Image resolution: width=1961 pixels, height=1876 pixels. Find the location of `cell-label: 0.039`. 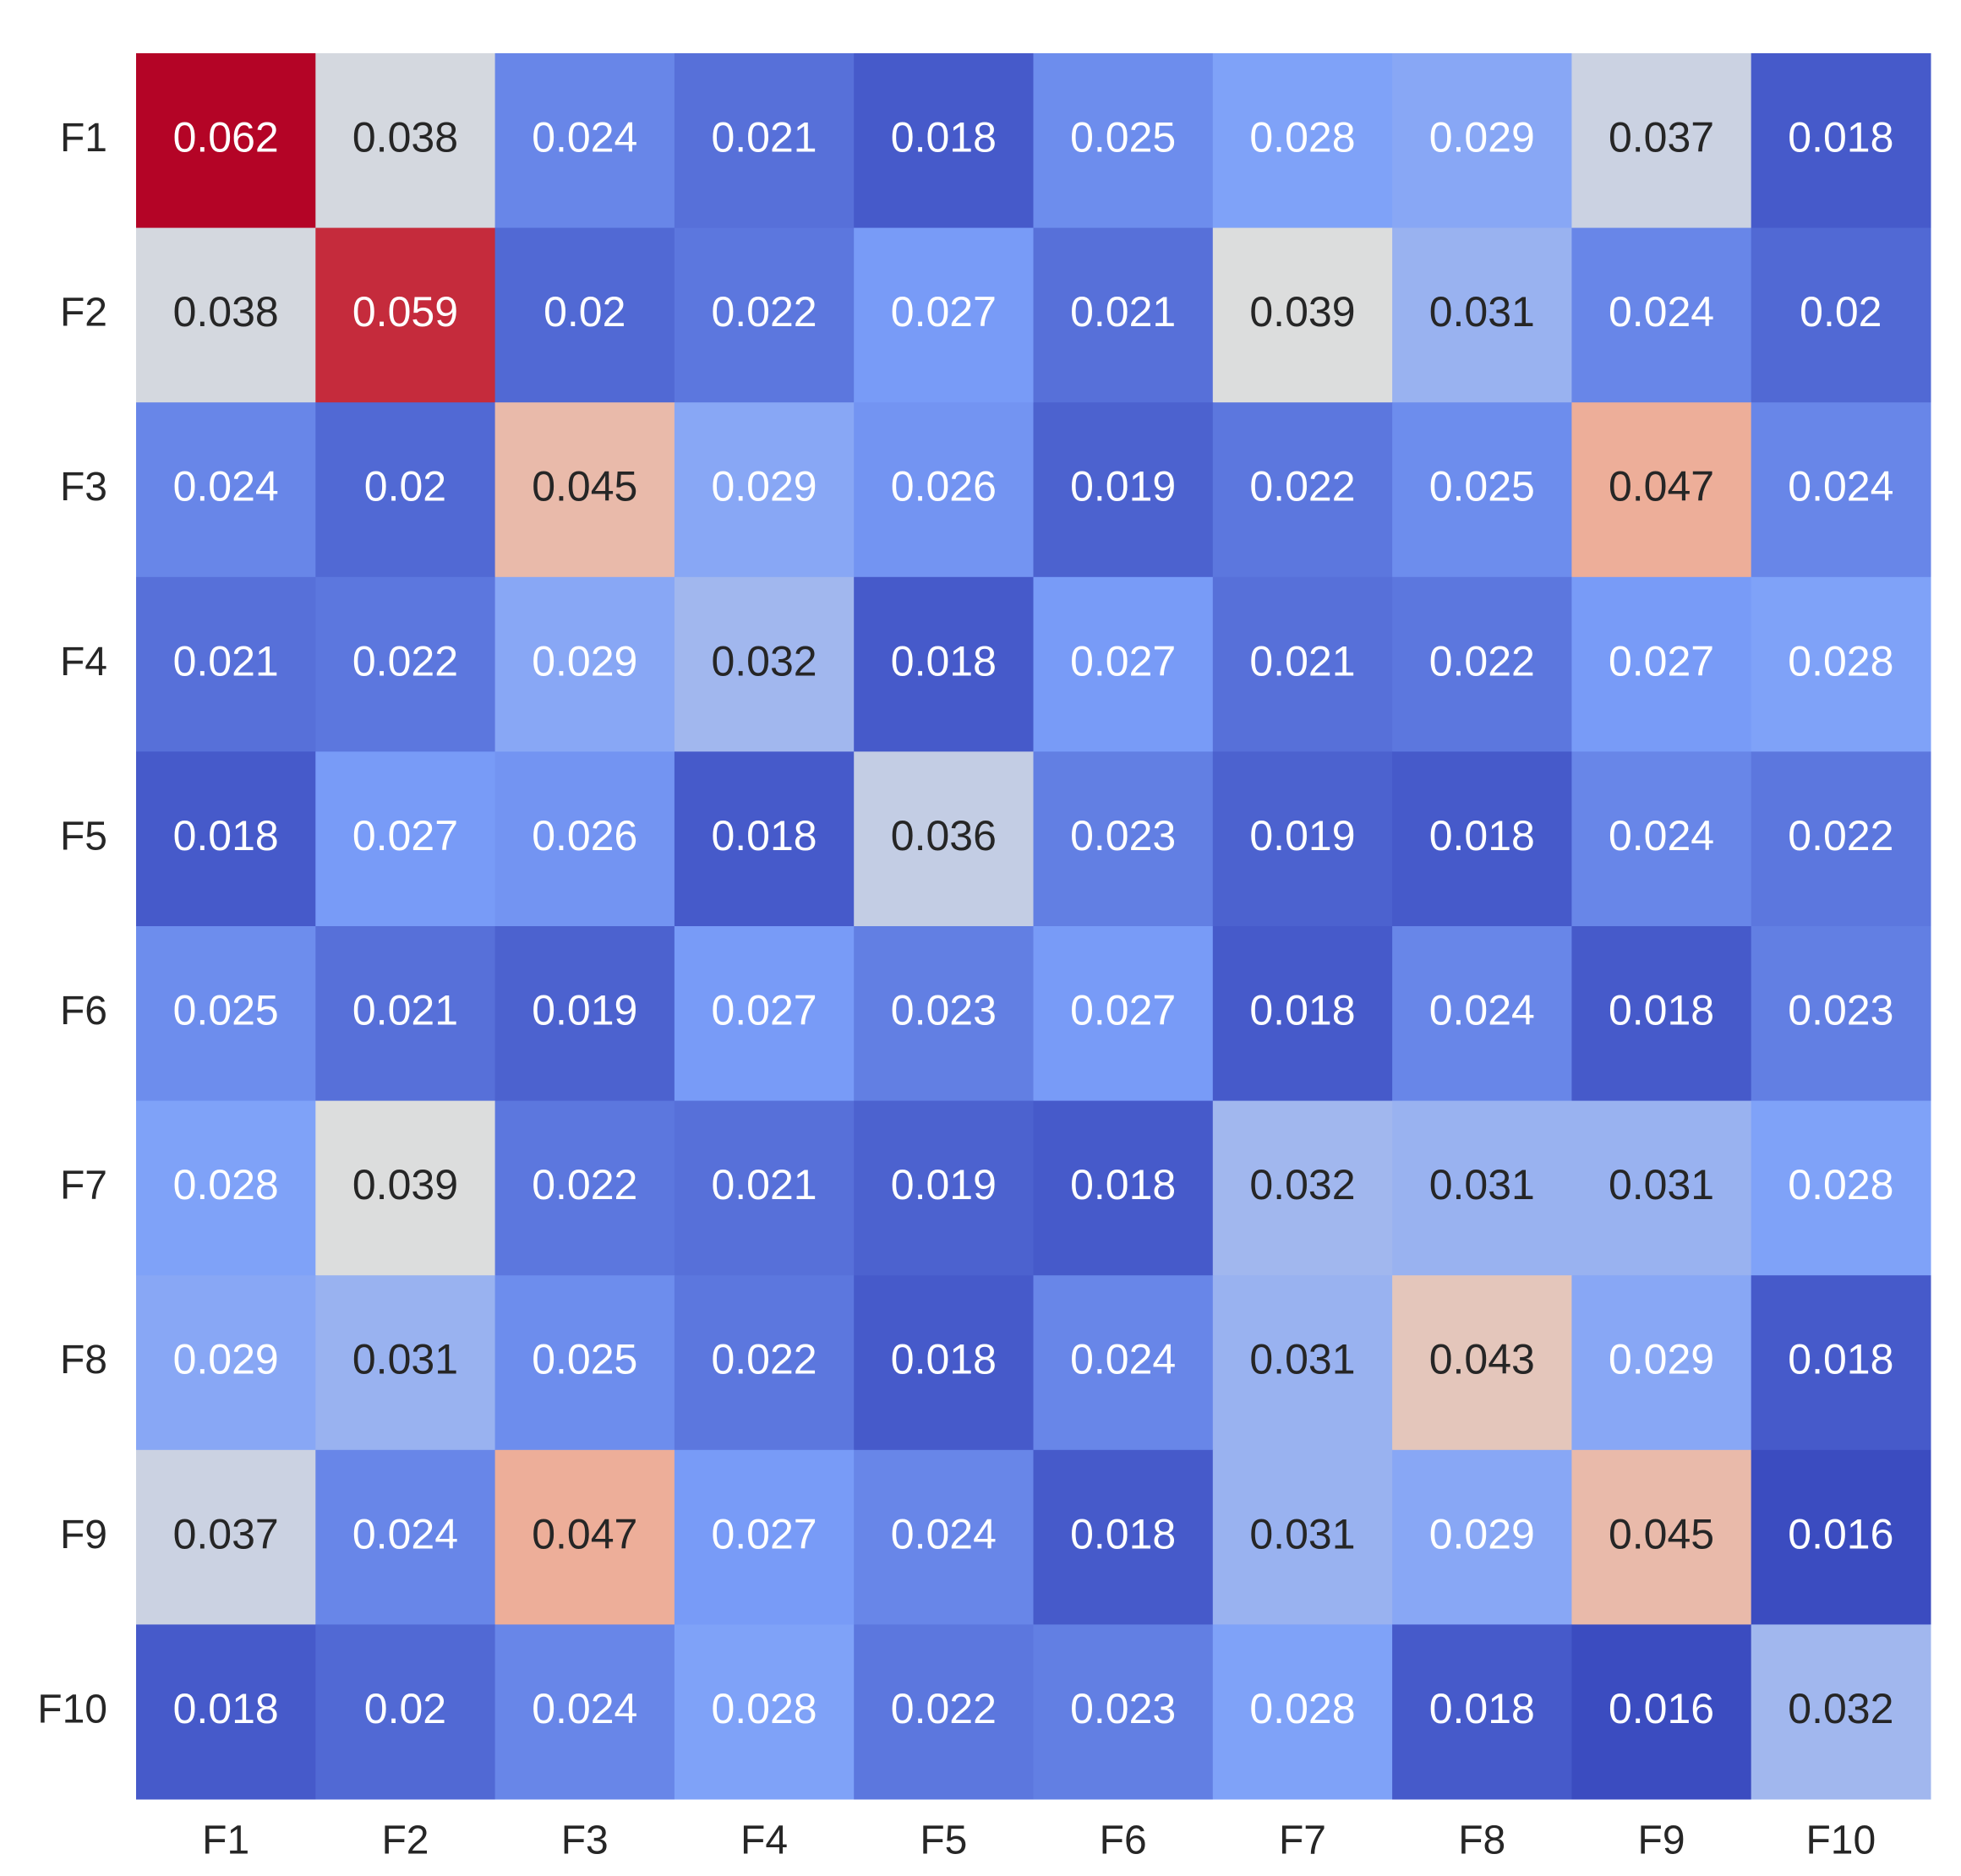

cell-label: 0.039 is located at coordinates (1302, 311).